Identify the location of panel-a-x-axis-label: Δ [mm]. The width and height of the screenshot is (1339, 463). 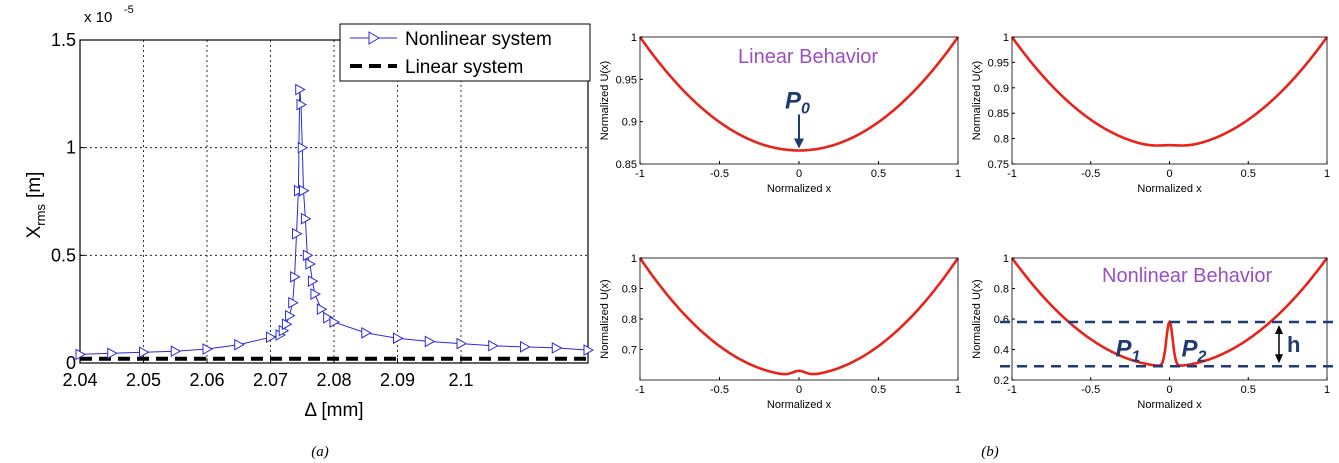
(333, 410).